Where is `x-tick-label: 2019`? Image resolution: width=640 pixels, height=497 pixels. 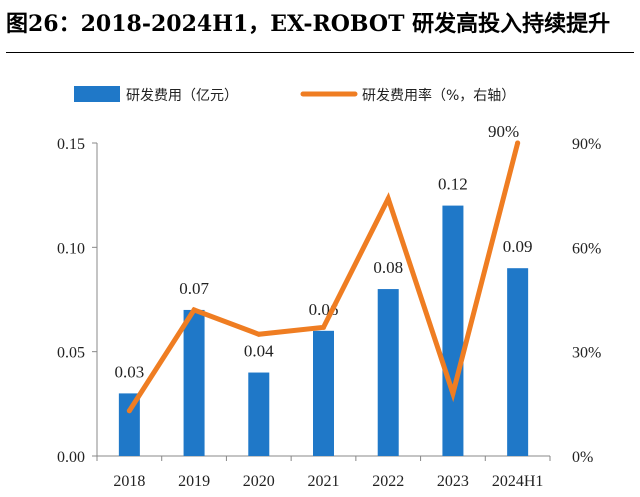 x-tick-label: 2019 is located at coordinates (194, 481).